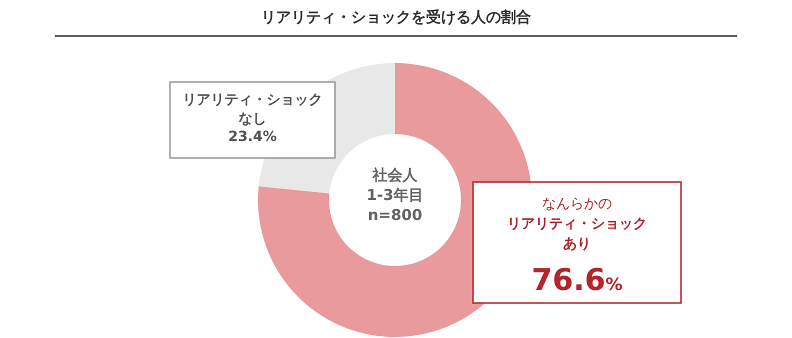  Describe the element at coordinates (577, 224) in the screenshot. I see `slice-label: なんらかのリアリティ・ショックあり` at that location.